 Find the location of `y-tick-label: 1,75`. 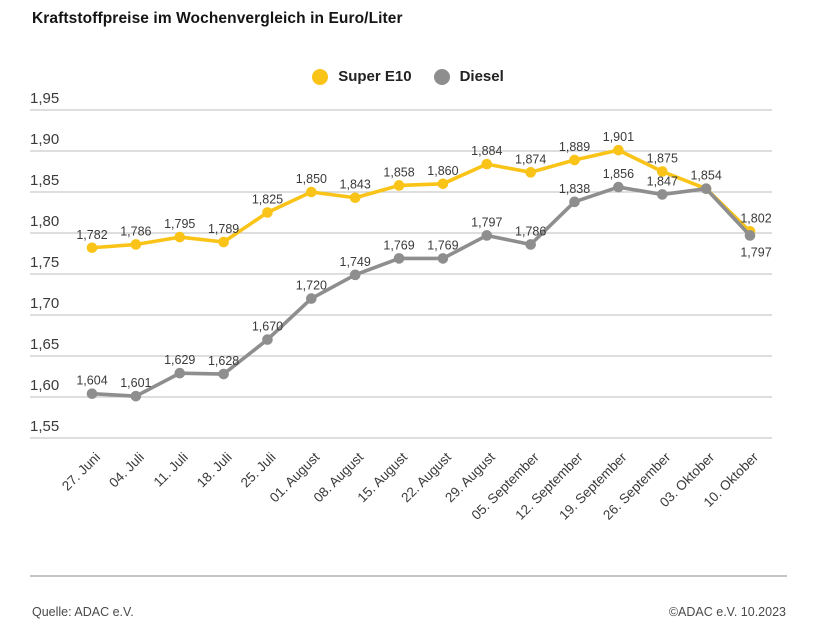

y-tick-label: 1,75 is located at coordinates (44, 262).